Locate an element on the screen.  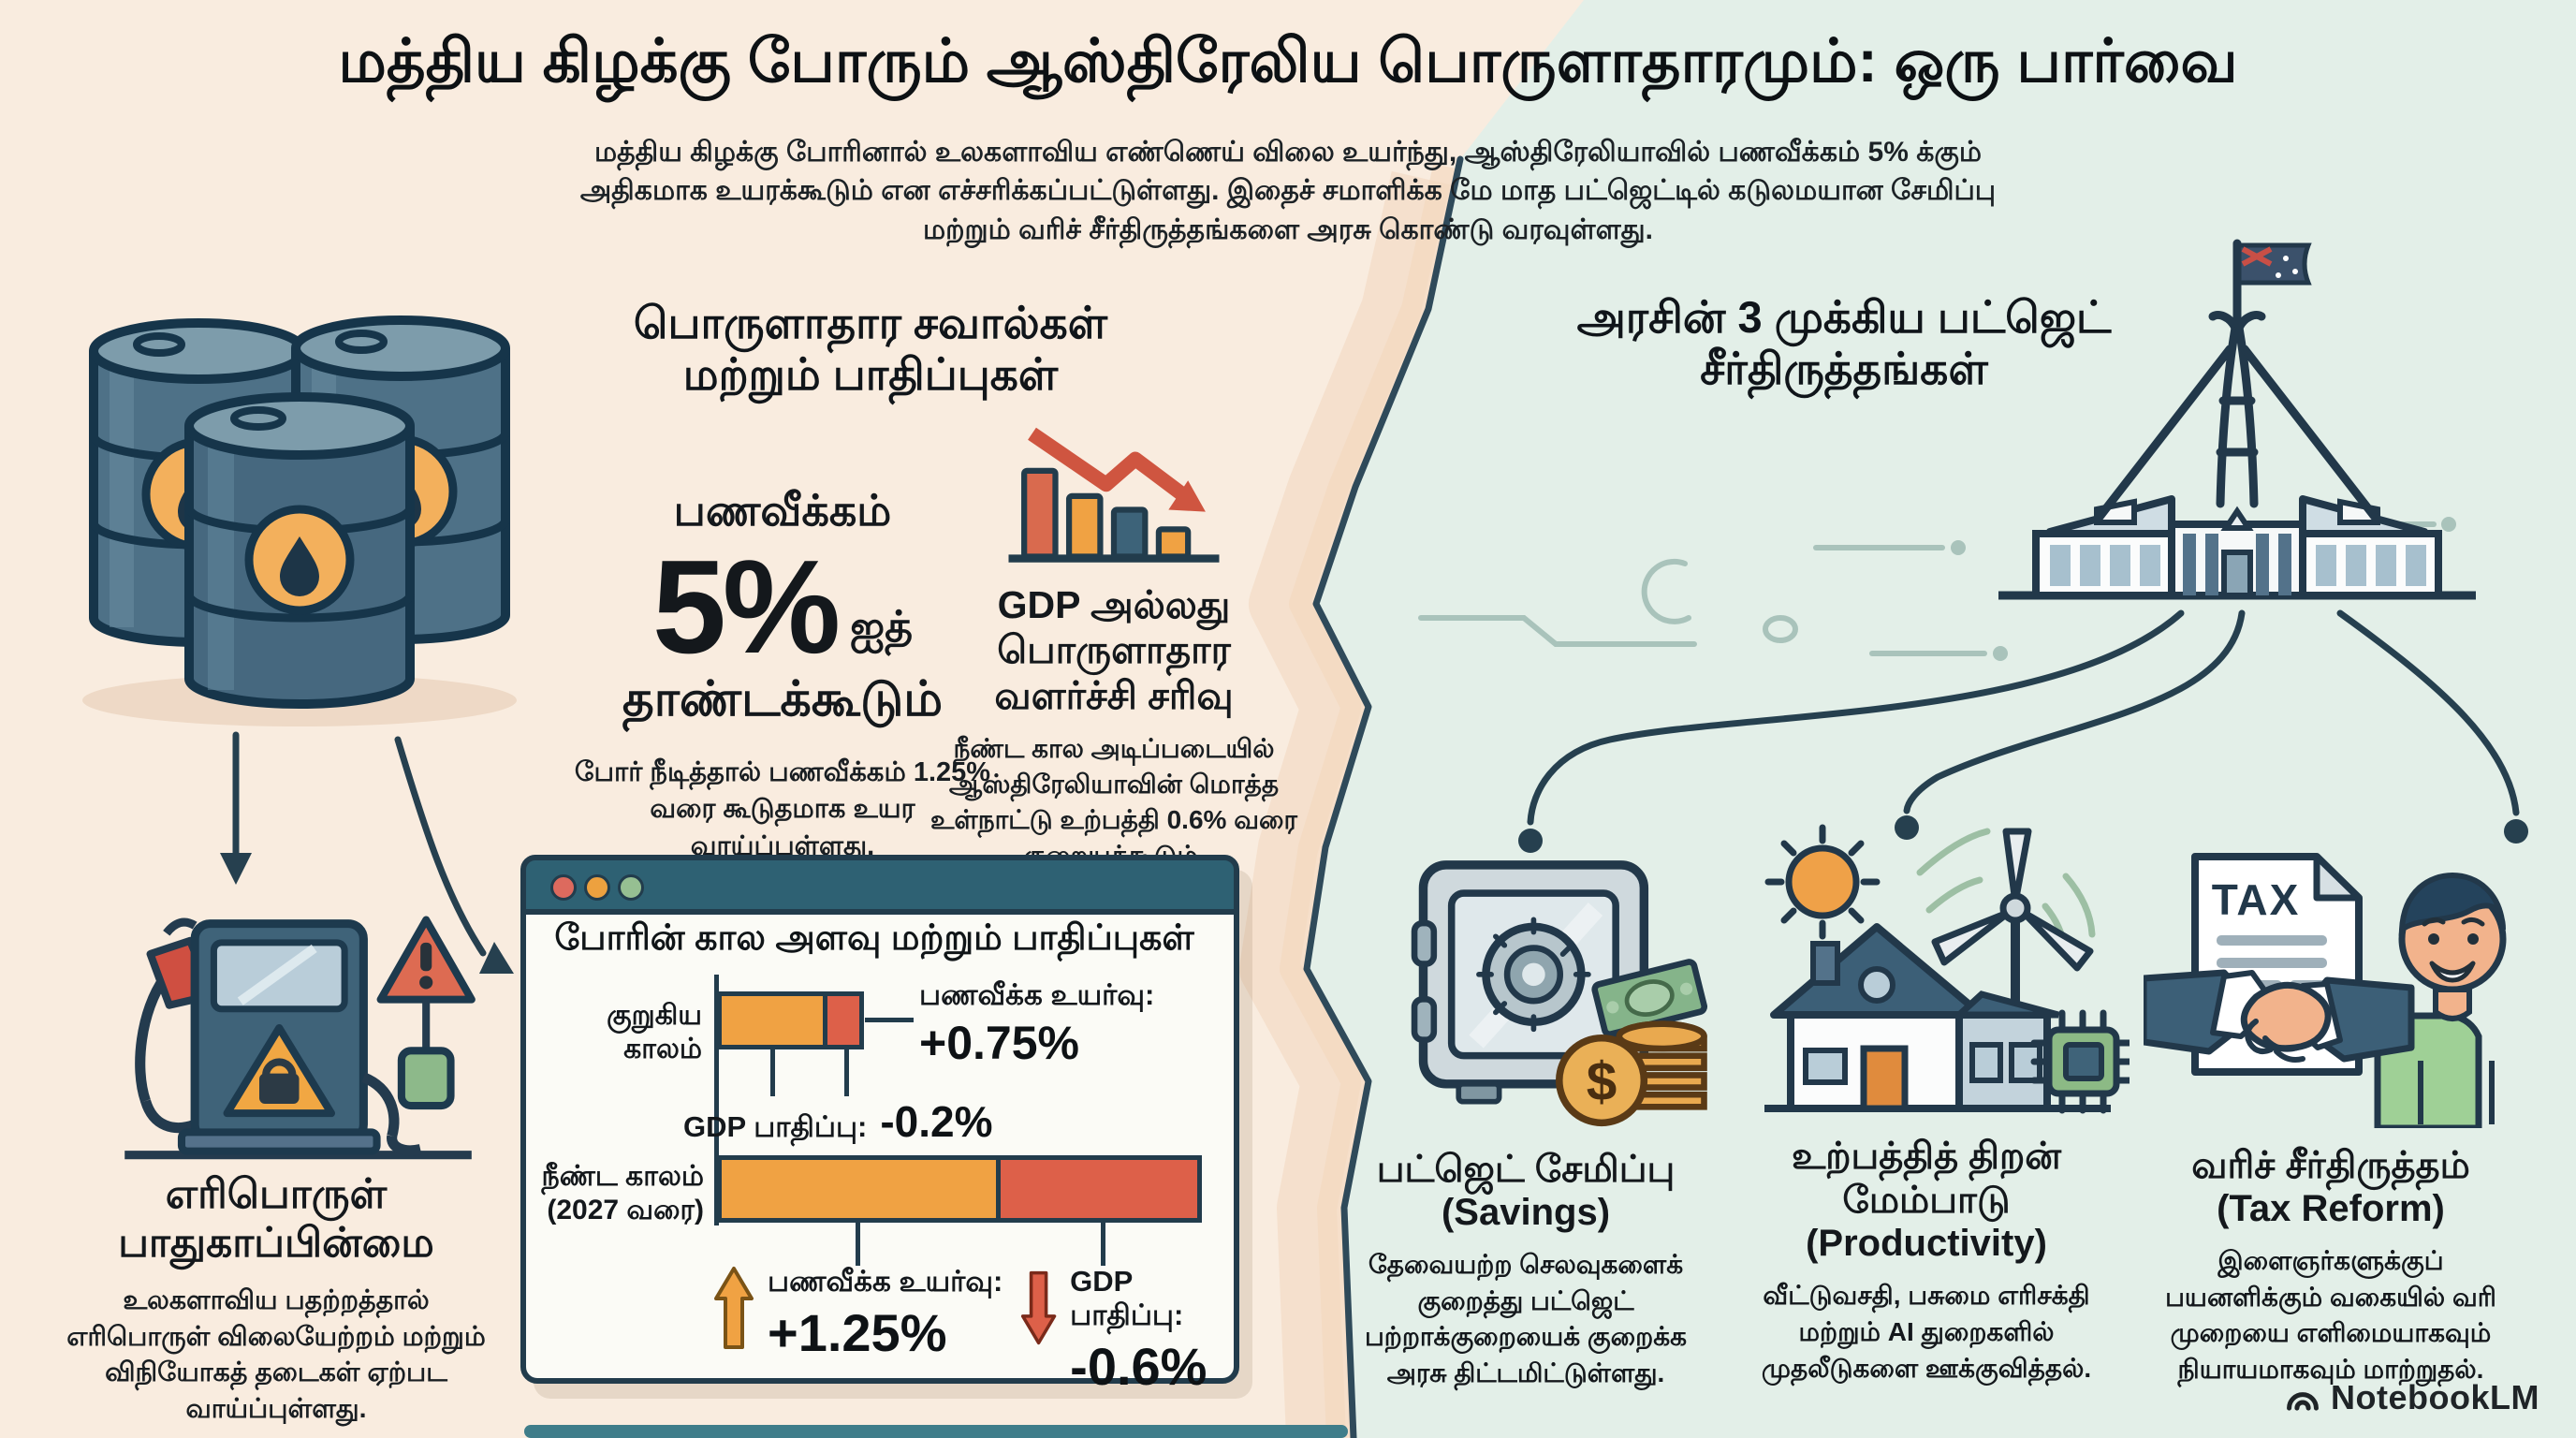
short-term-gdp-label: GDP பாதிப்பு: is located at coordinates (775, 1126).